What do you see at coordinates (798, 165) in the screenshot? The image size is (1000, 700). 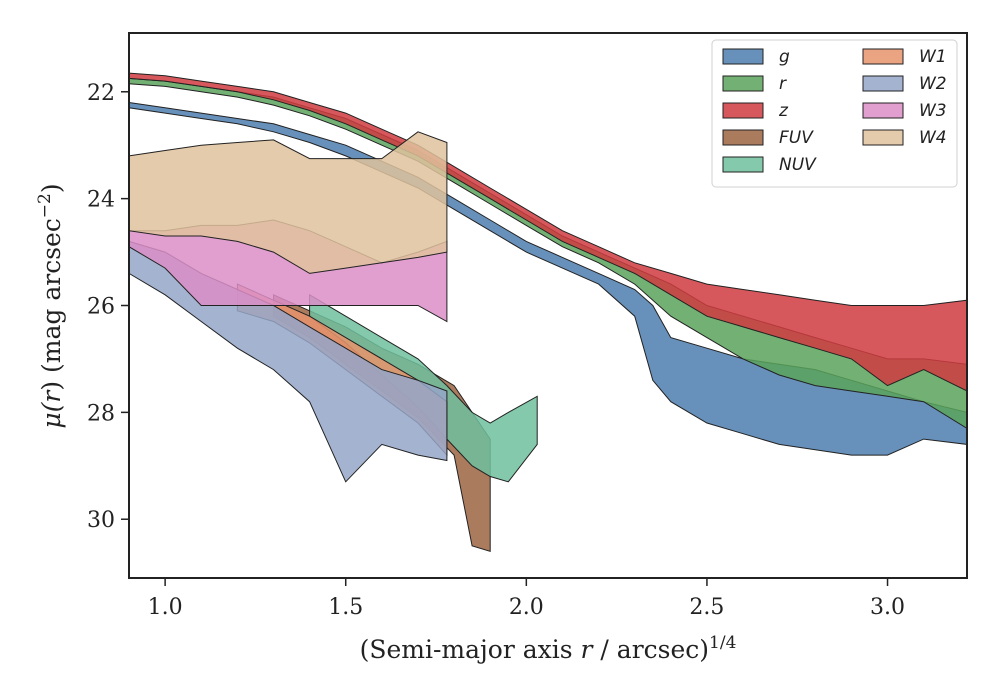 I see `legend-label: NUV` at bounding box center [798, 165].